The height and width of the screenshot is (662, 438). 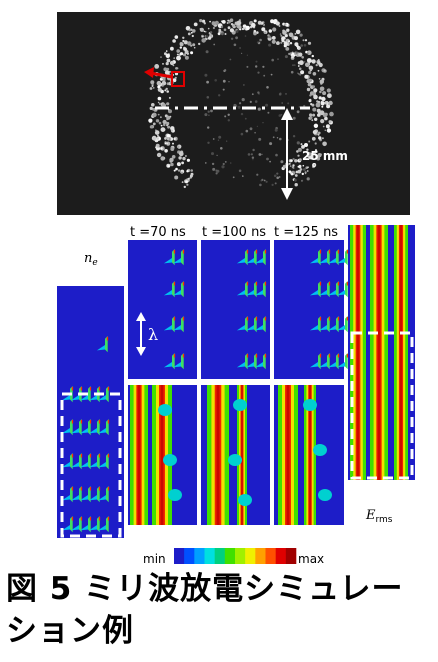 I want to click on highlight-box-right, so click(x=382, y=405).